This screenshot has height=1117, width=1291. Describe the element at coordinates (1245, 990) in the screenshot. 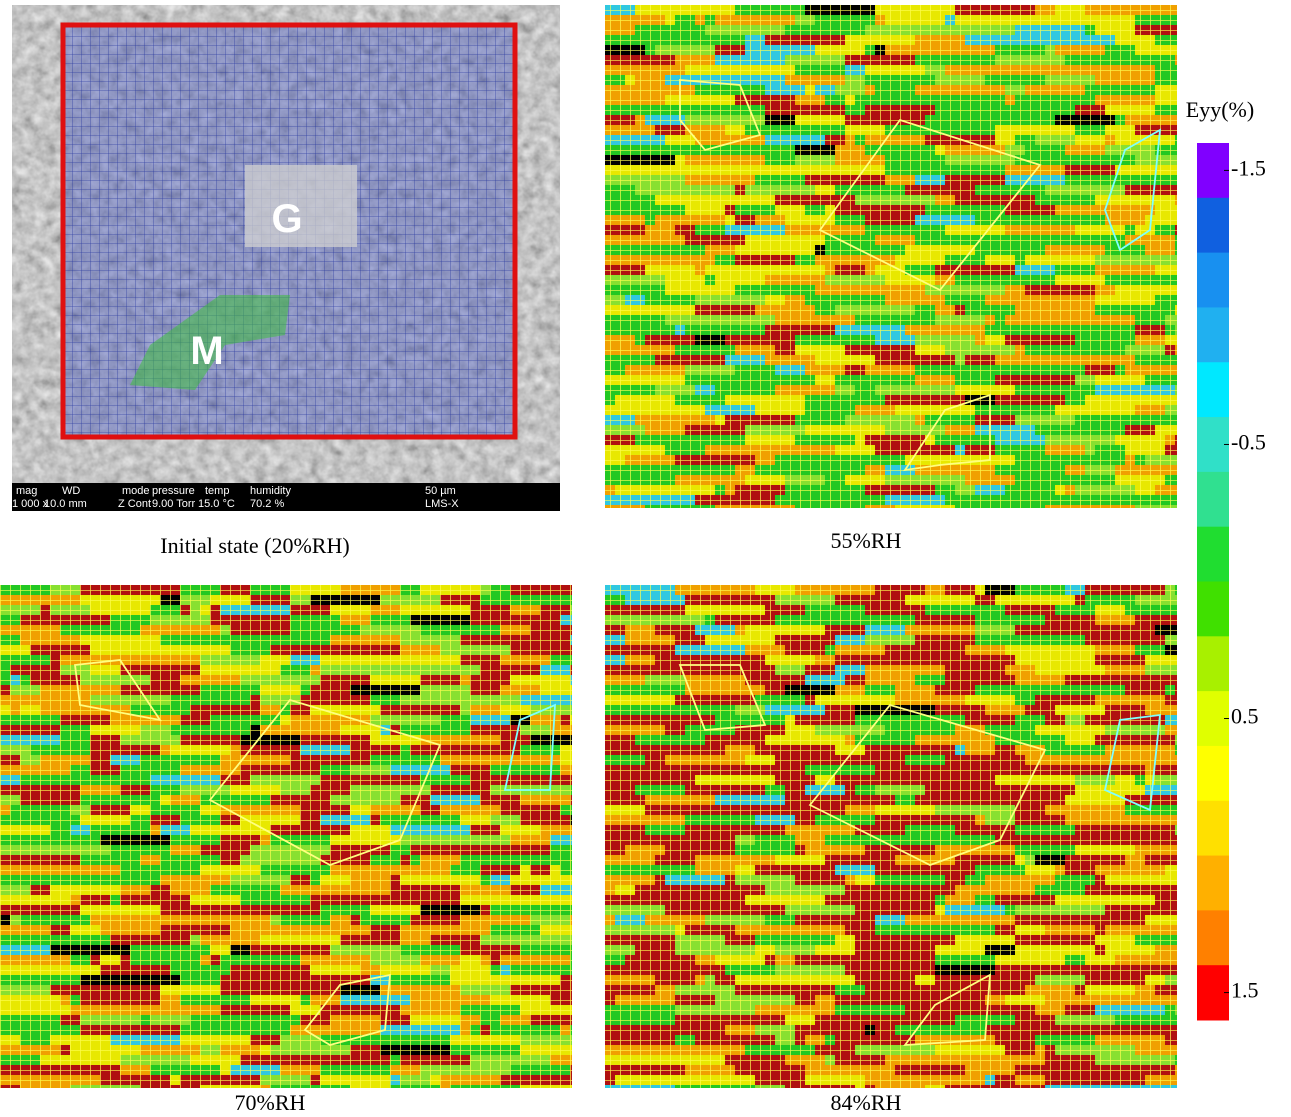

I see `colorbar-tick-label: 1.5` at that location.